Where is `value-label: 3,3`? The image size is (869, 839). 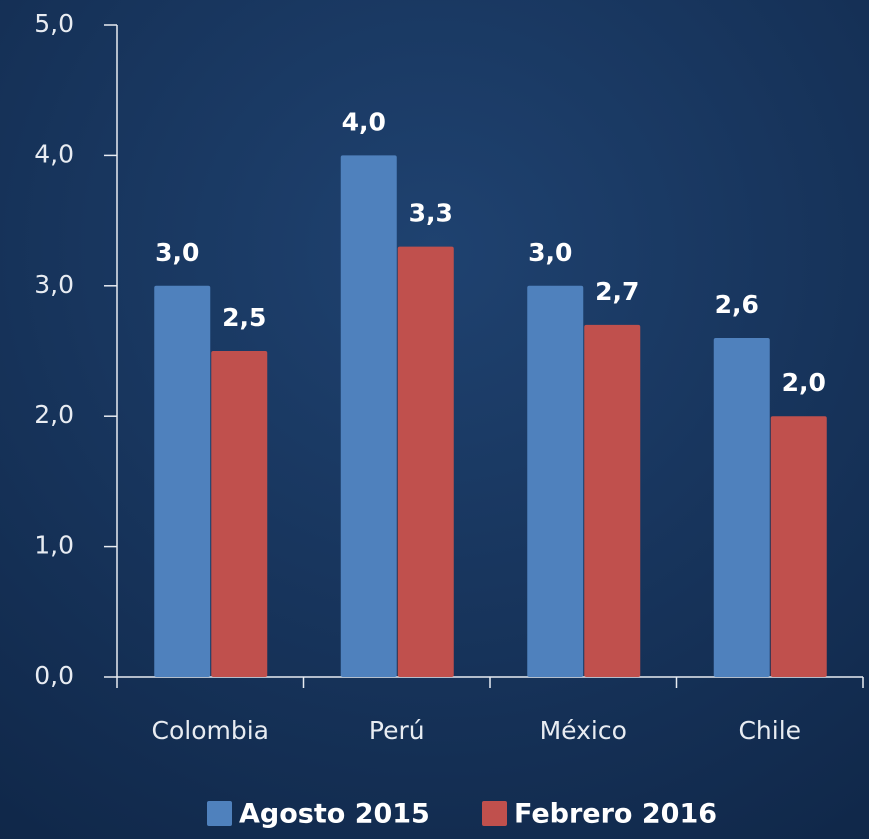 value-label: 3,3 is located at coordinates (431, 213).